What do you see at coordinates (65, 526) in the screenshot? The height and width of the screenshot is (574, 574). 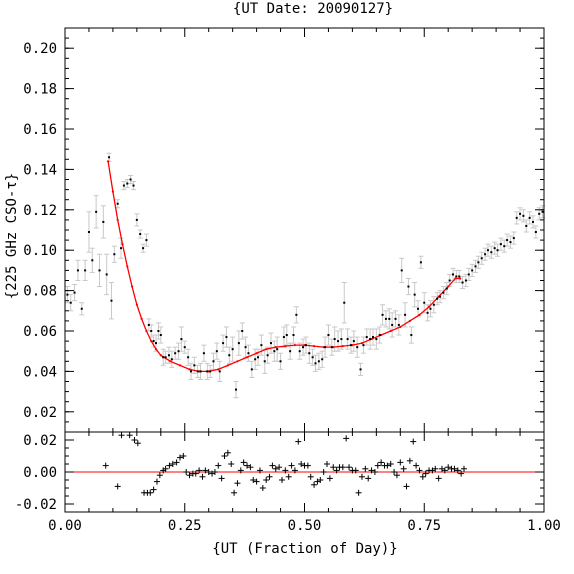 I see `x-tick-label: 0.00` at bounding box center [65, 526].